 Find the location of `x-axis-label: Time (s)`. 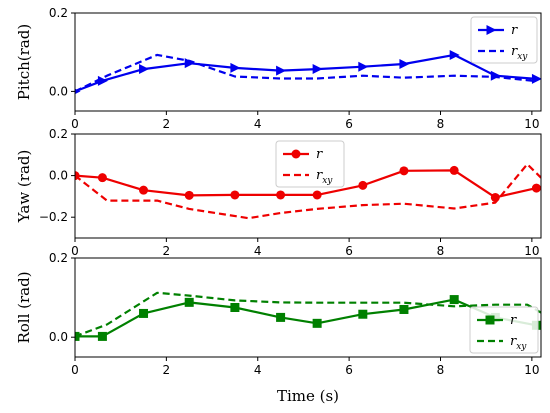

x-axis-label: Time (s) is located at coordinates (308, 396).